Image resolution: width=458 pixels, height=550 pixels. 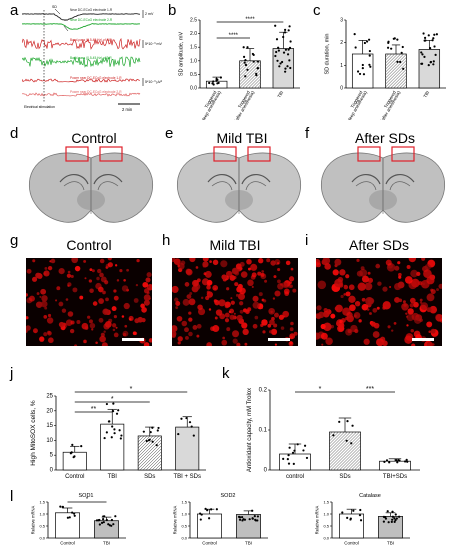 What do you see at coordinates (86, 496) in the screenshot?
I see `subchart-title: SOD1` at bounding box center [86, 496].